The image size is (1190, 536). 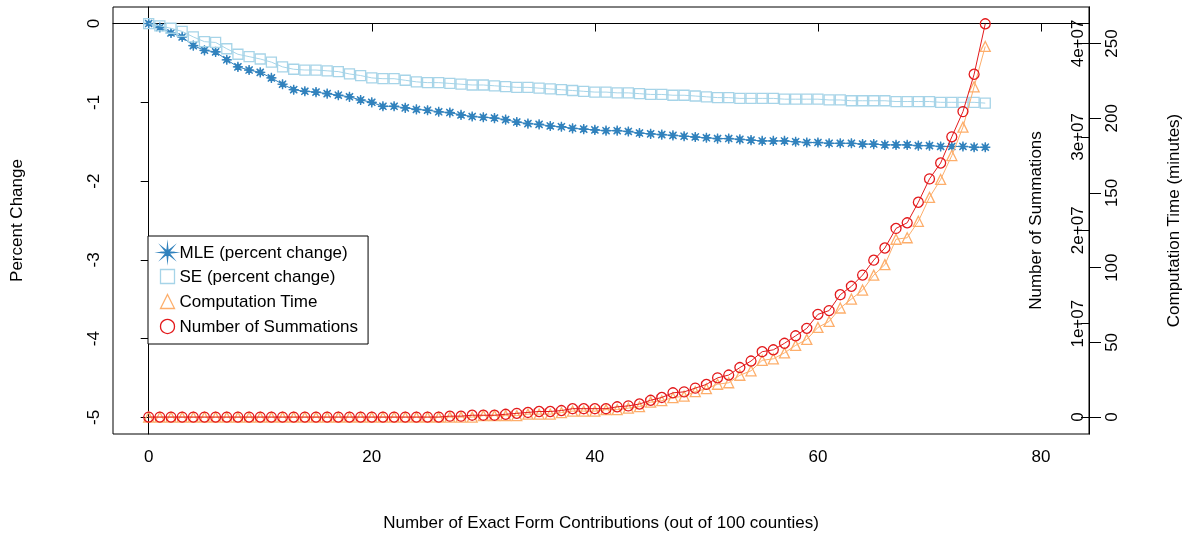 I want to click on y3-axis-title: Computation Time (minutes), so click(x=1173, y=220).